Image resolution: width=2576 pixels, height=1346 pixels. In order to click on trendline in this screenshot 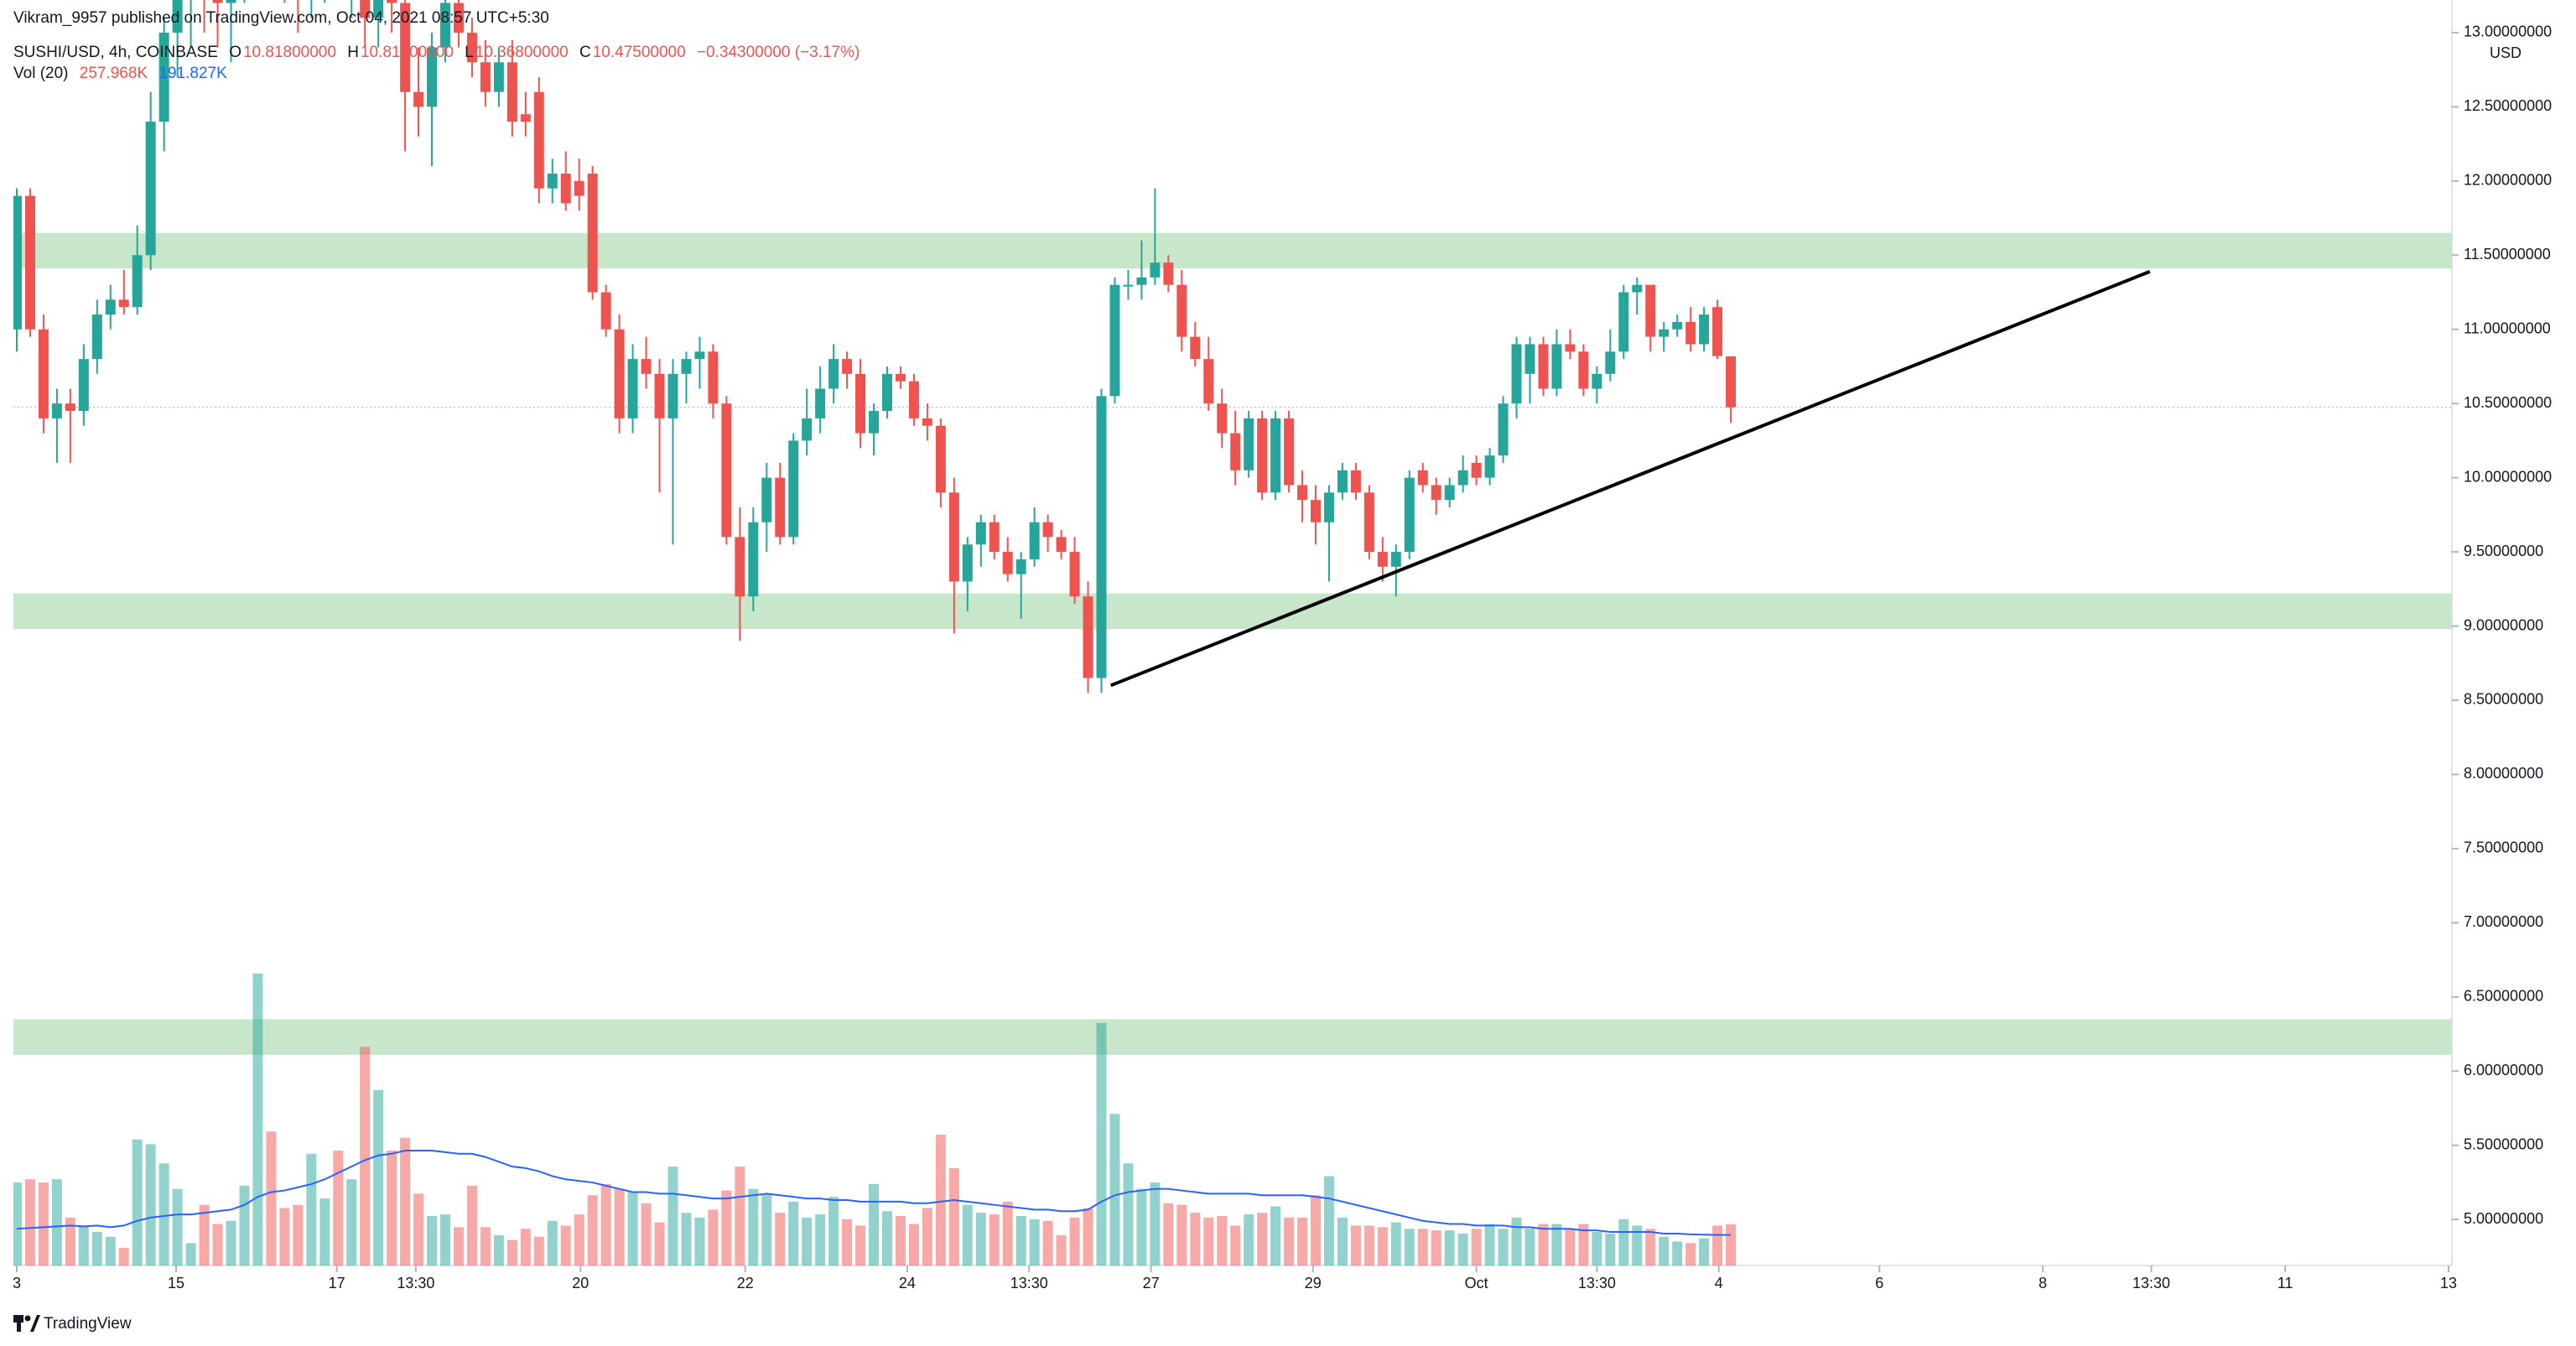, I will do `click(1630, 478)`.